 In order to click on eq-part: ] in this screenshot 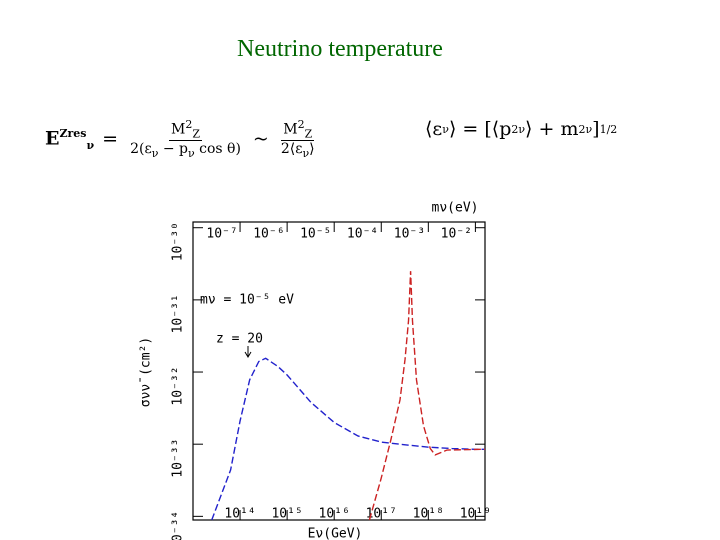, I will do `click(596, 129)`.